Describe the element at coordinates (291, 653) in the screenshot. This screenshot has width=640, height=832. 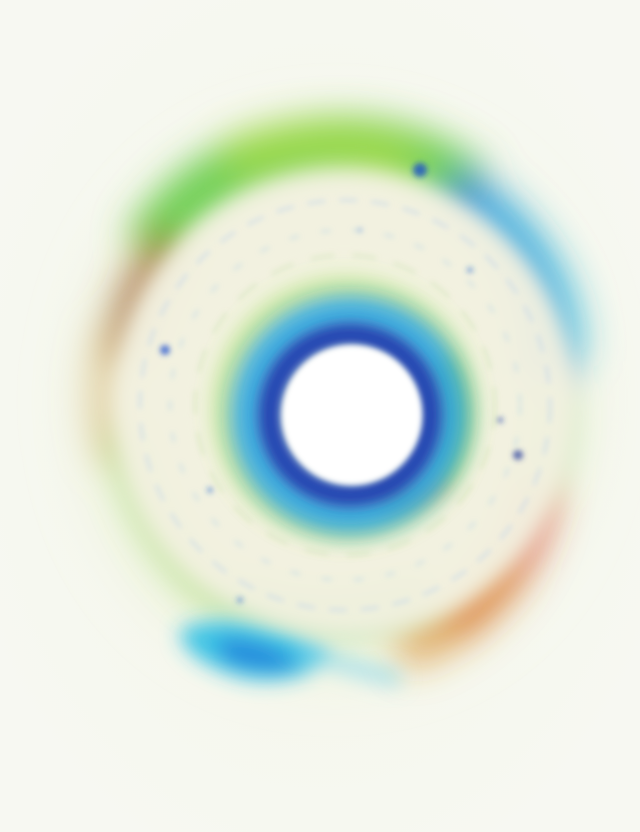
I see `cyan-streak` at that location.